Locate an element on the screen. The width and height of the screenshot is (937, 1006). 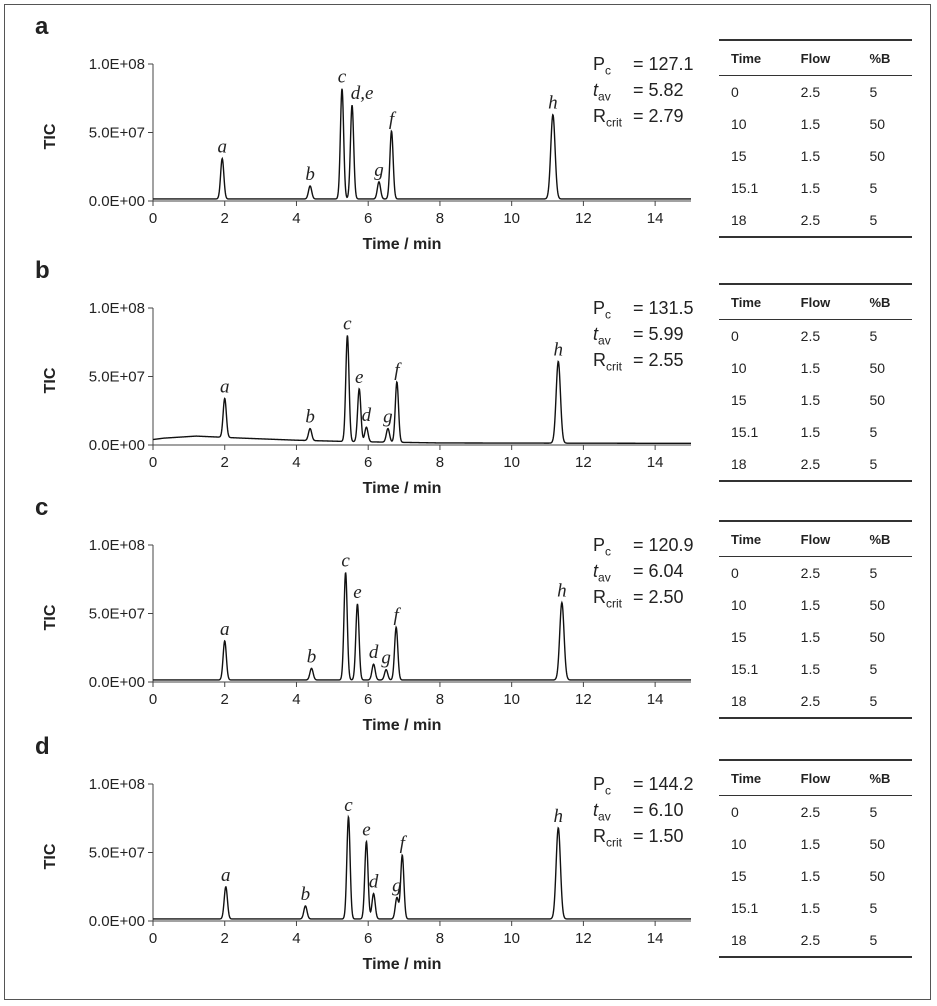
average-time-value: = 5.99 is located at coordinates (658, 334).